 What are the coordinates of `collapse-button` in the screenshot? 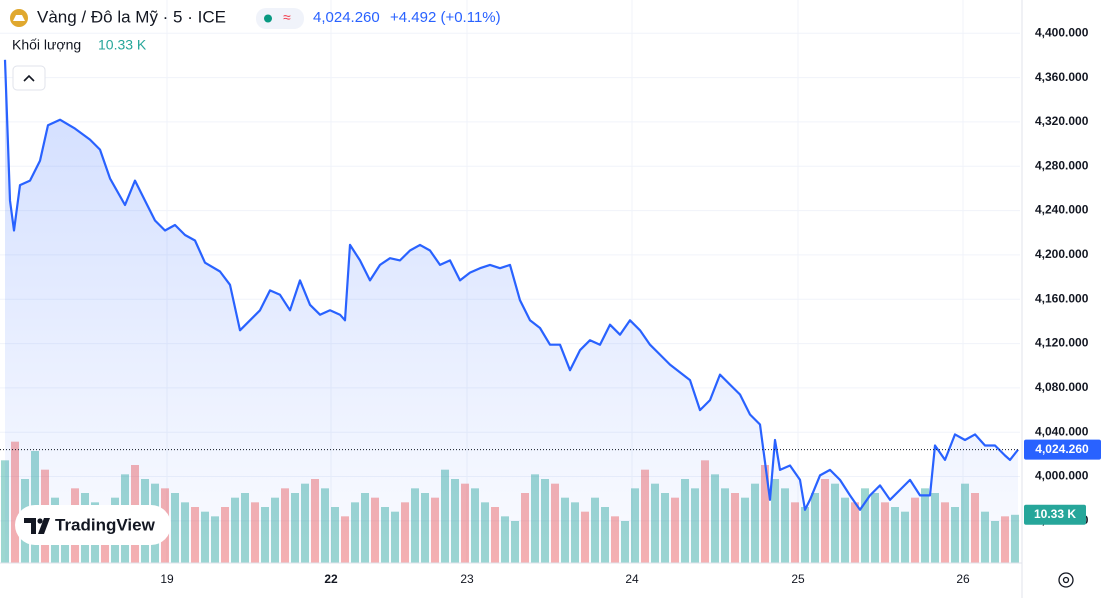 It's located at (29, 78).